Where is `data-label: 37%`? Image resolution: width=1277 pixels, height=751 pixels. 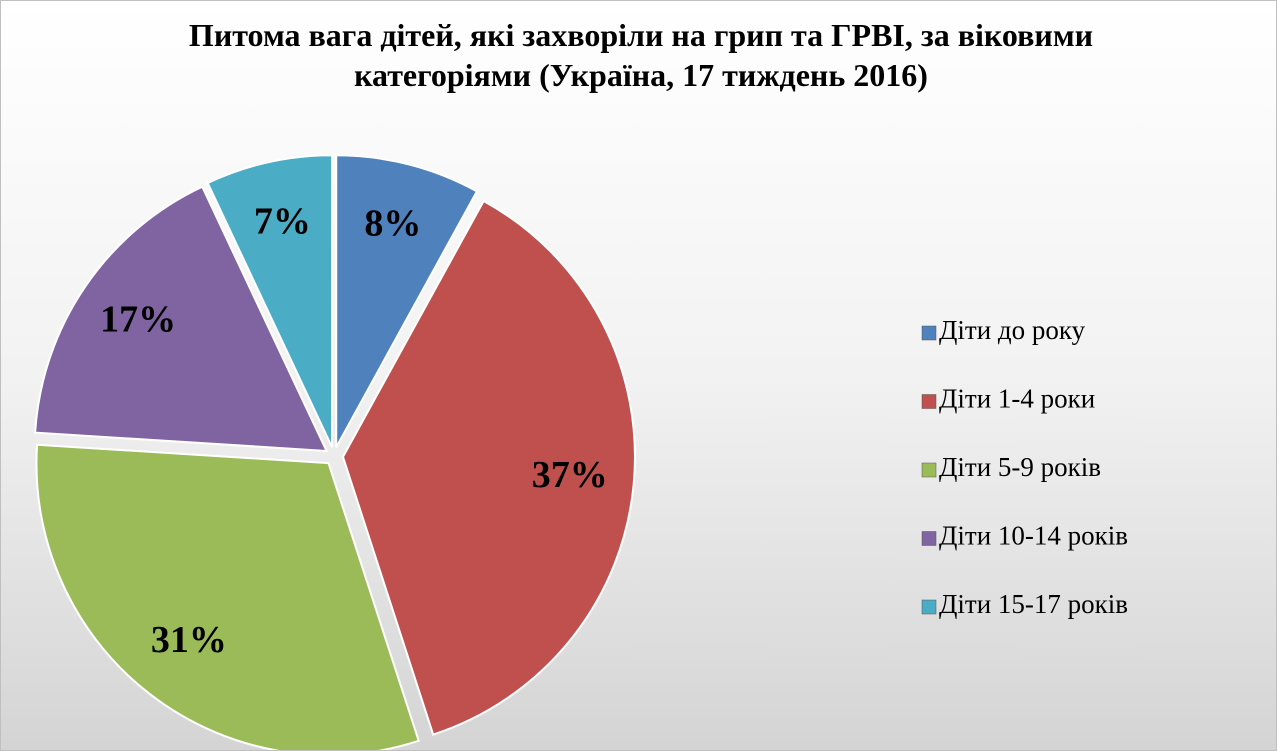 data-label: 37% is located at coordinates (570, 475).